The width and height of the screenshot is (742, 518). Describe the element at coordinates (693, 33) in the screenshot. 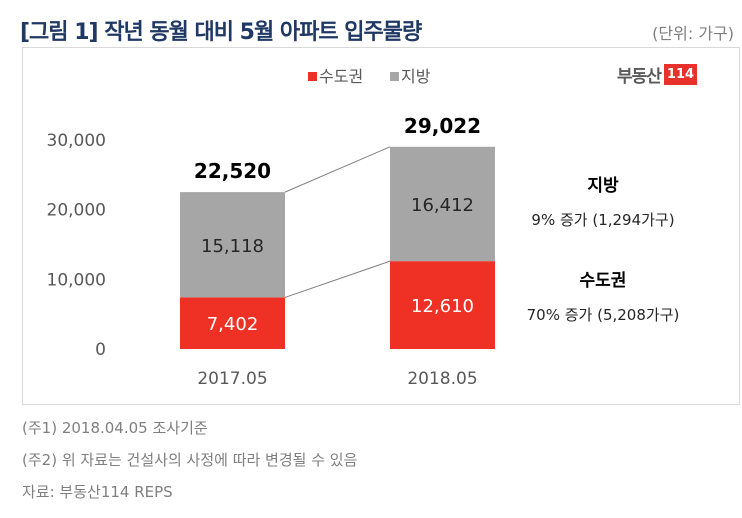

I see `unit-label: (단위: 가구)` at that location.